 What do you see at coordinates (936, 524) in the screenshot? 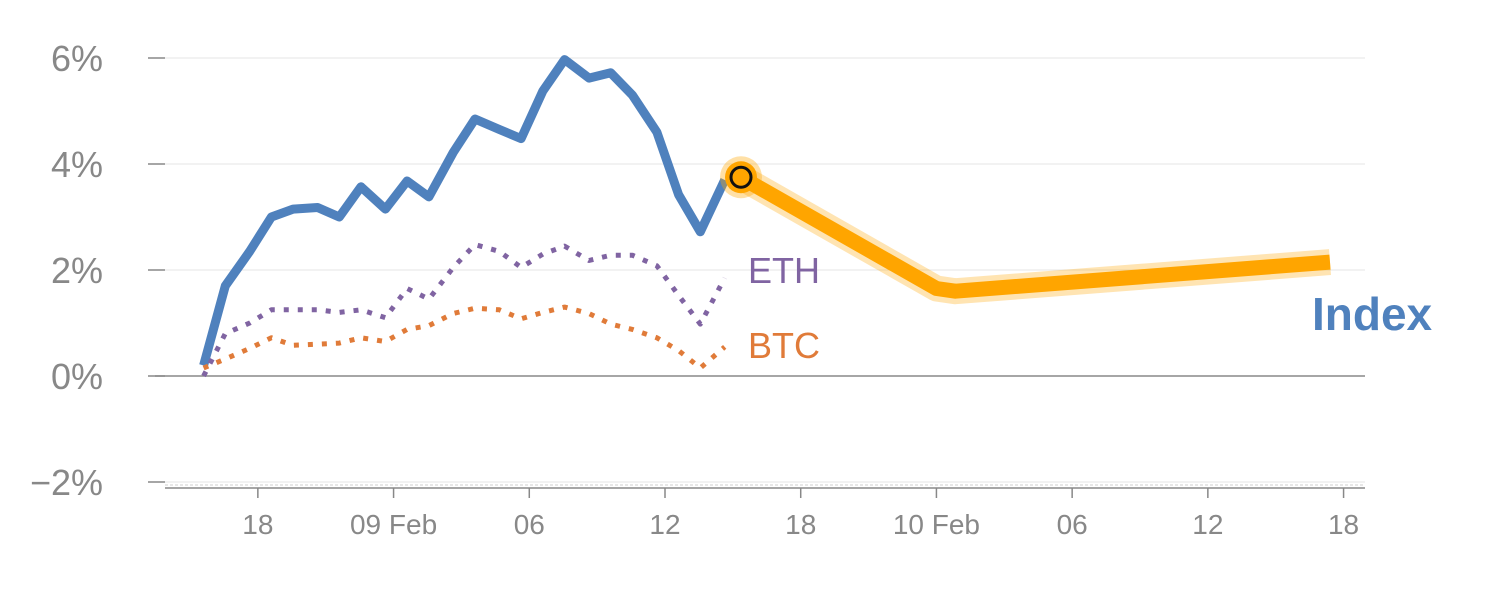
I see `x-tick-label: 10 Feb` at bounding box center [936, 524].